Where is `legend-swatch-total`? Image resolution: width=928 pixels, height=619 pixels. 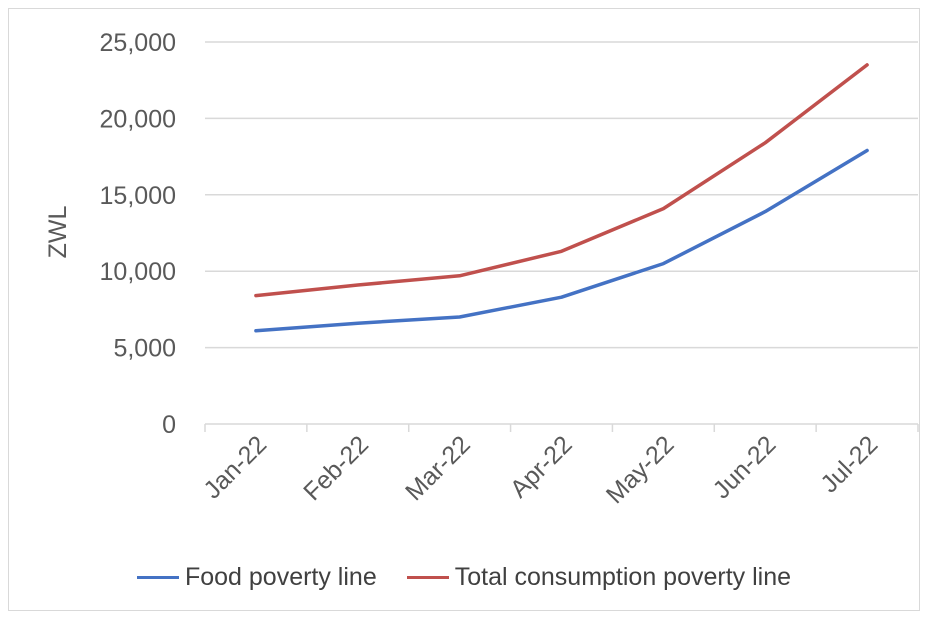
legend-swatch-total is located at coordinates (427, 577).